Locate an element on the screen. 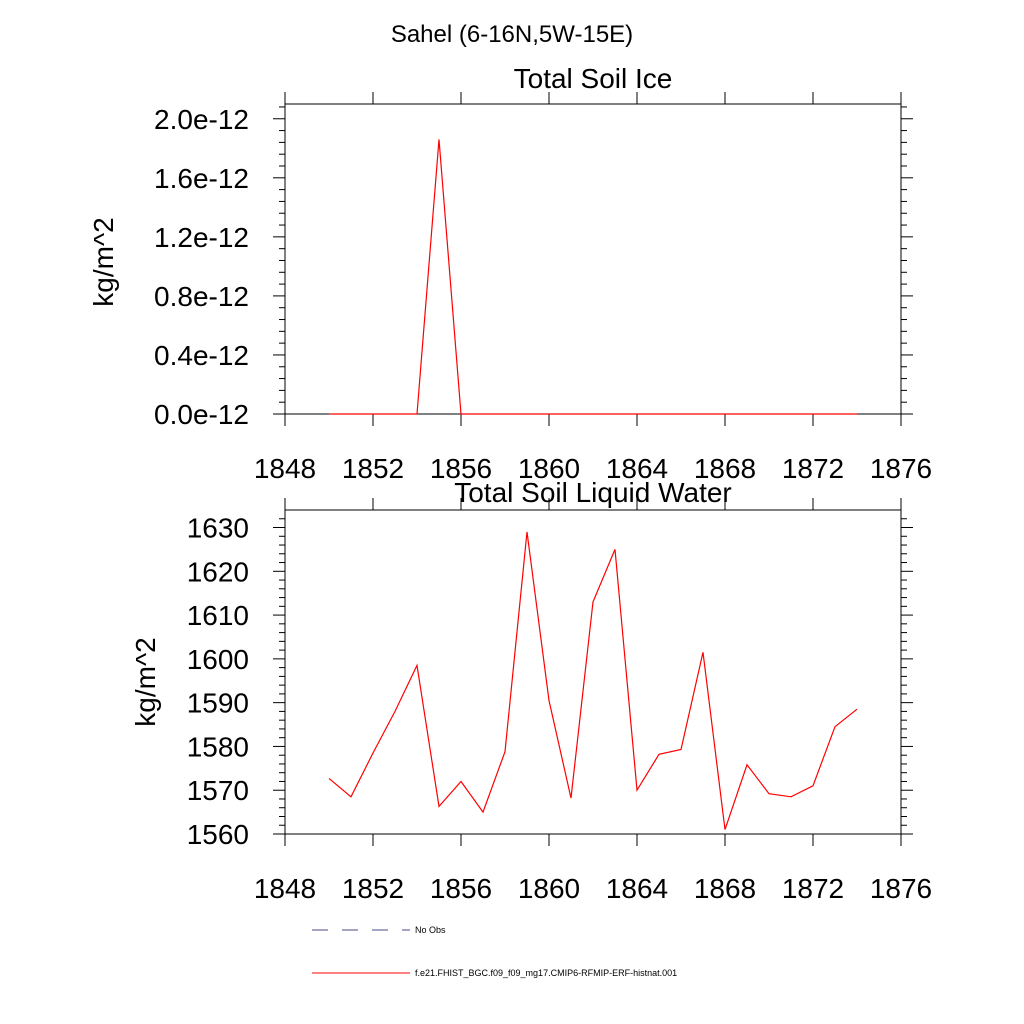  y-tick-label: 1590 is located at coordinates (218, 703).